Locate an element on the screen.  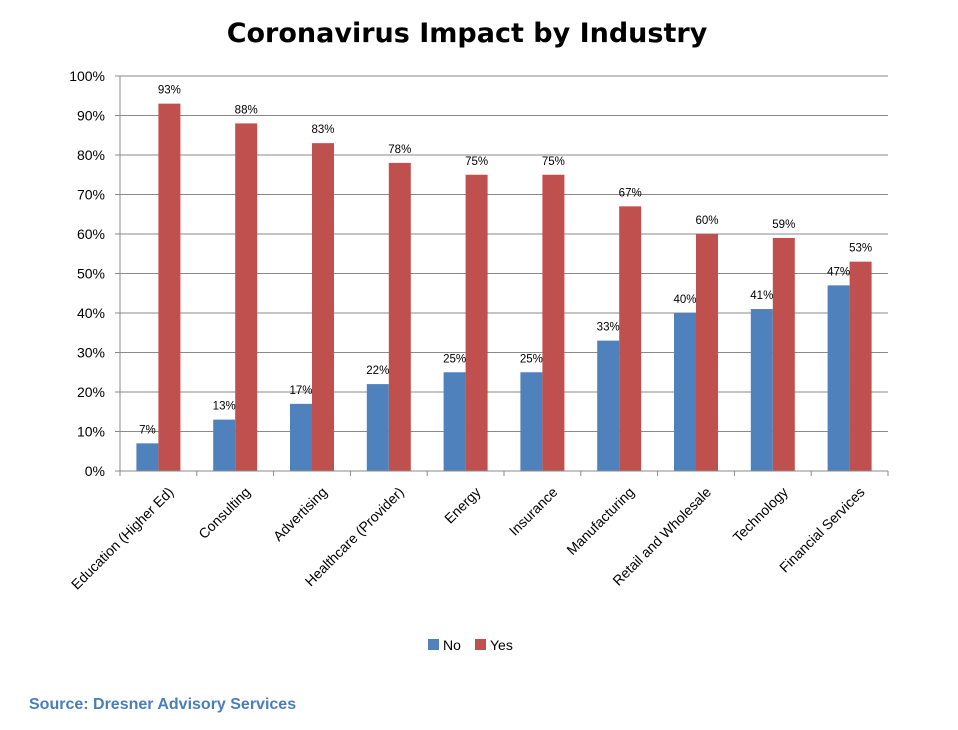
legend-swatch-yes is located at coordinates (480, 644).